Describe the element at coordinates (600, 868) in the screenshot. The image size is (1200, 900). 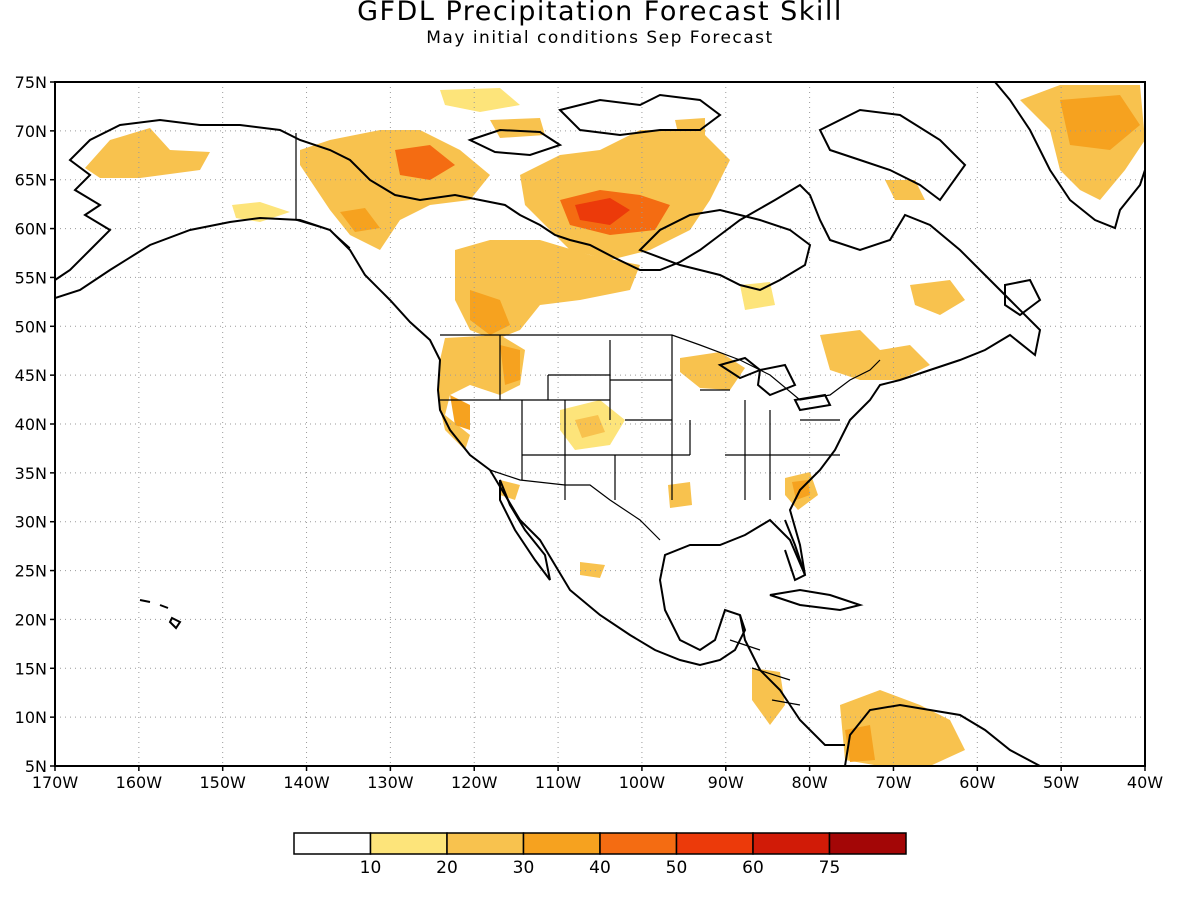
I see `colorbar-label: 40` at that location.